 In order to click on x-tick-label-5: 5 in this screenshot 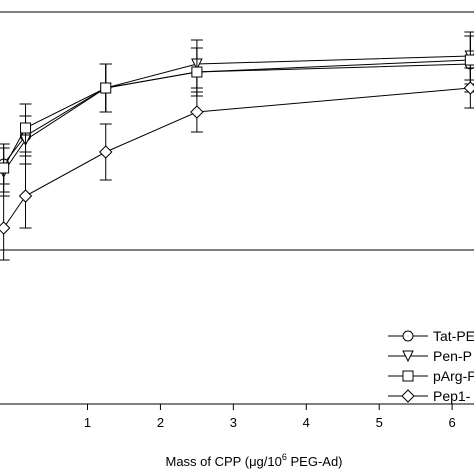, I will do `click(379, 422)`.